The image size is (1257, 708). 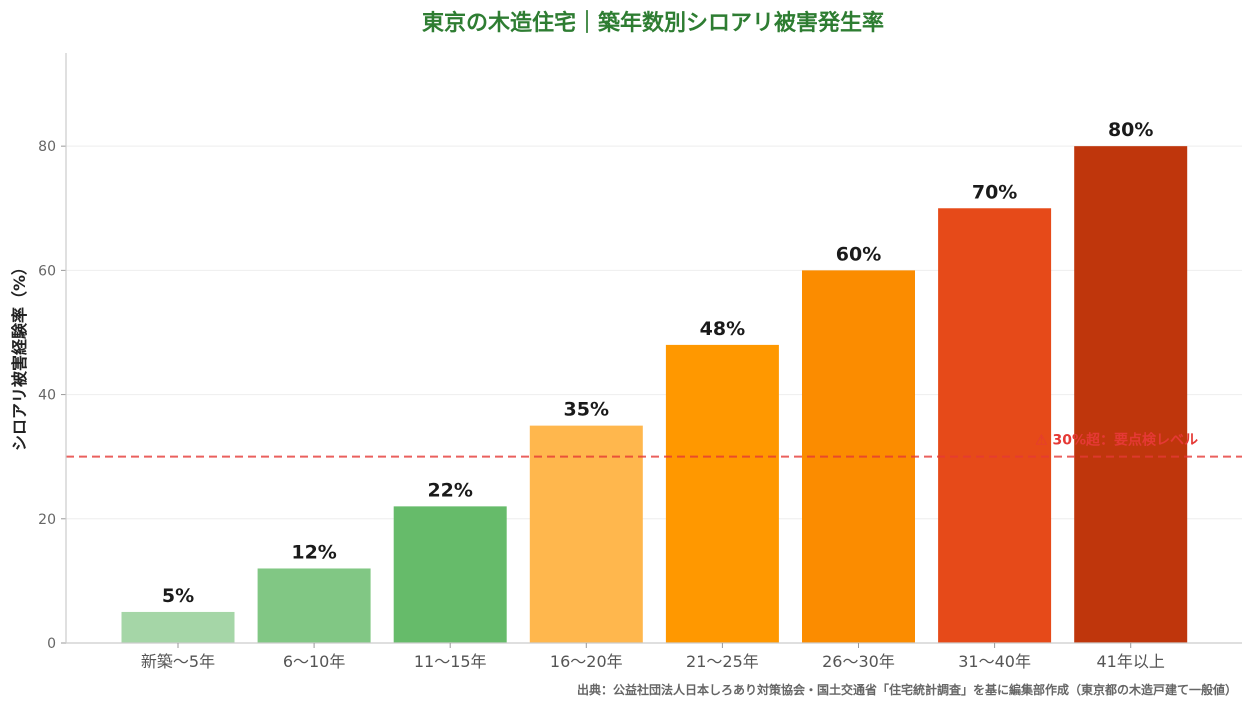 I want to click on x-tick-label: 31〜40年, so click(x=994, y=661).